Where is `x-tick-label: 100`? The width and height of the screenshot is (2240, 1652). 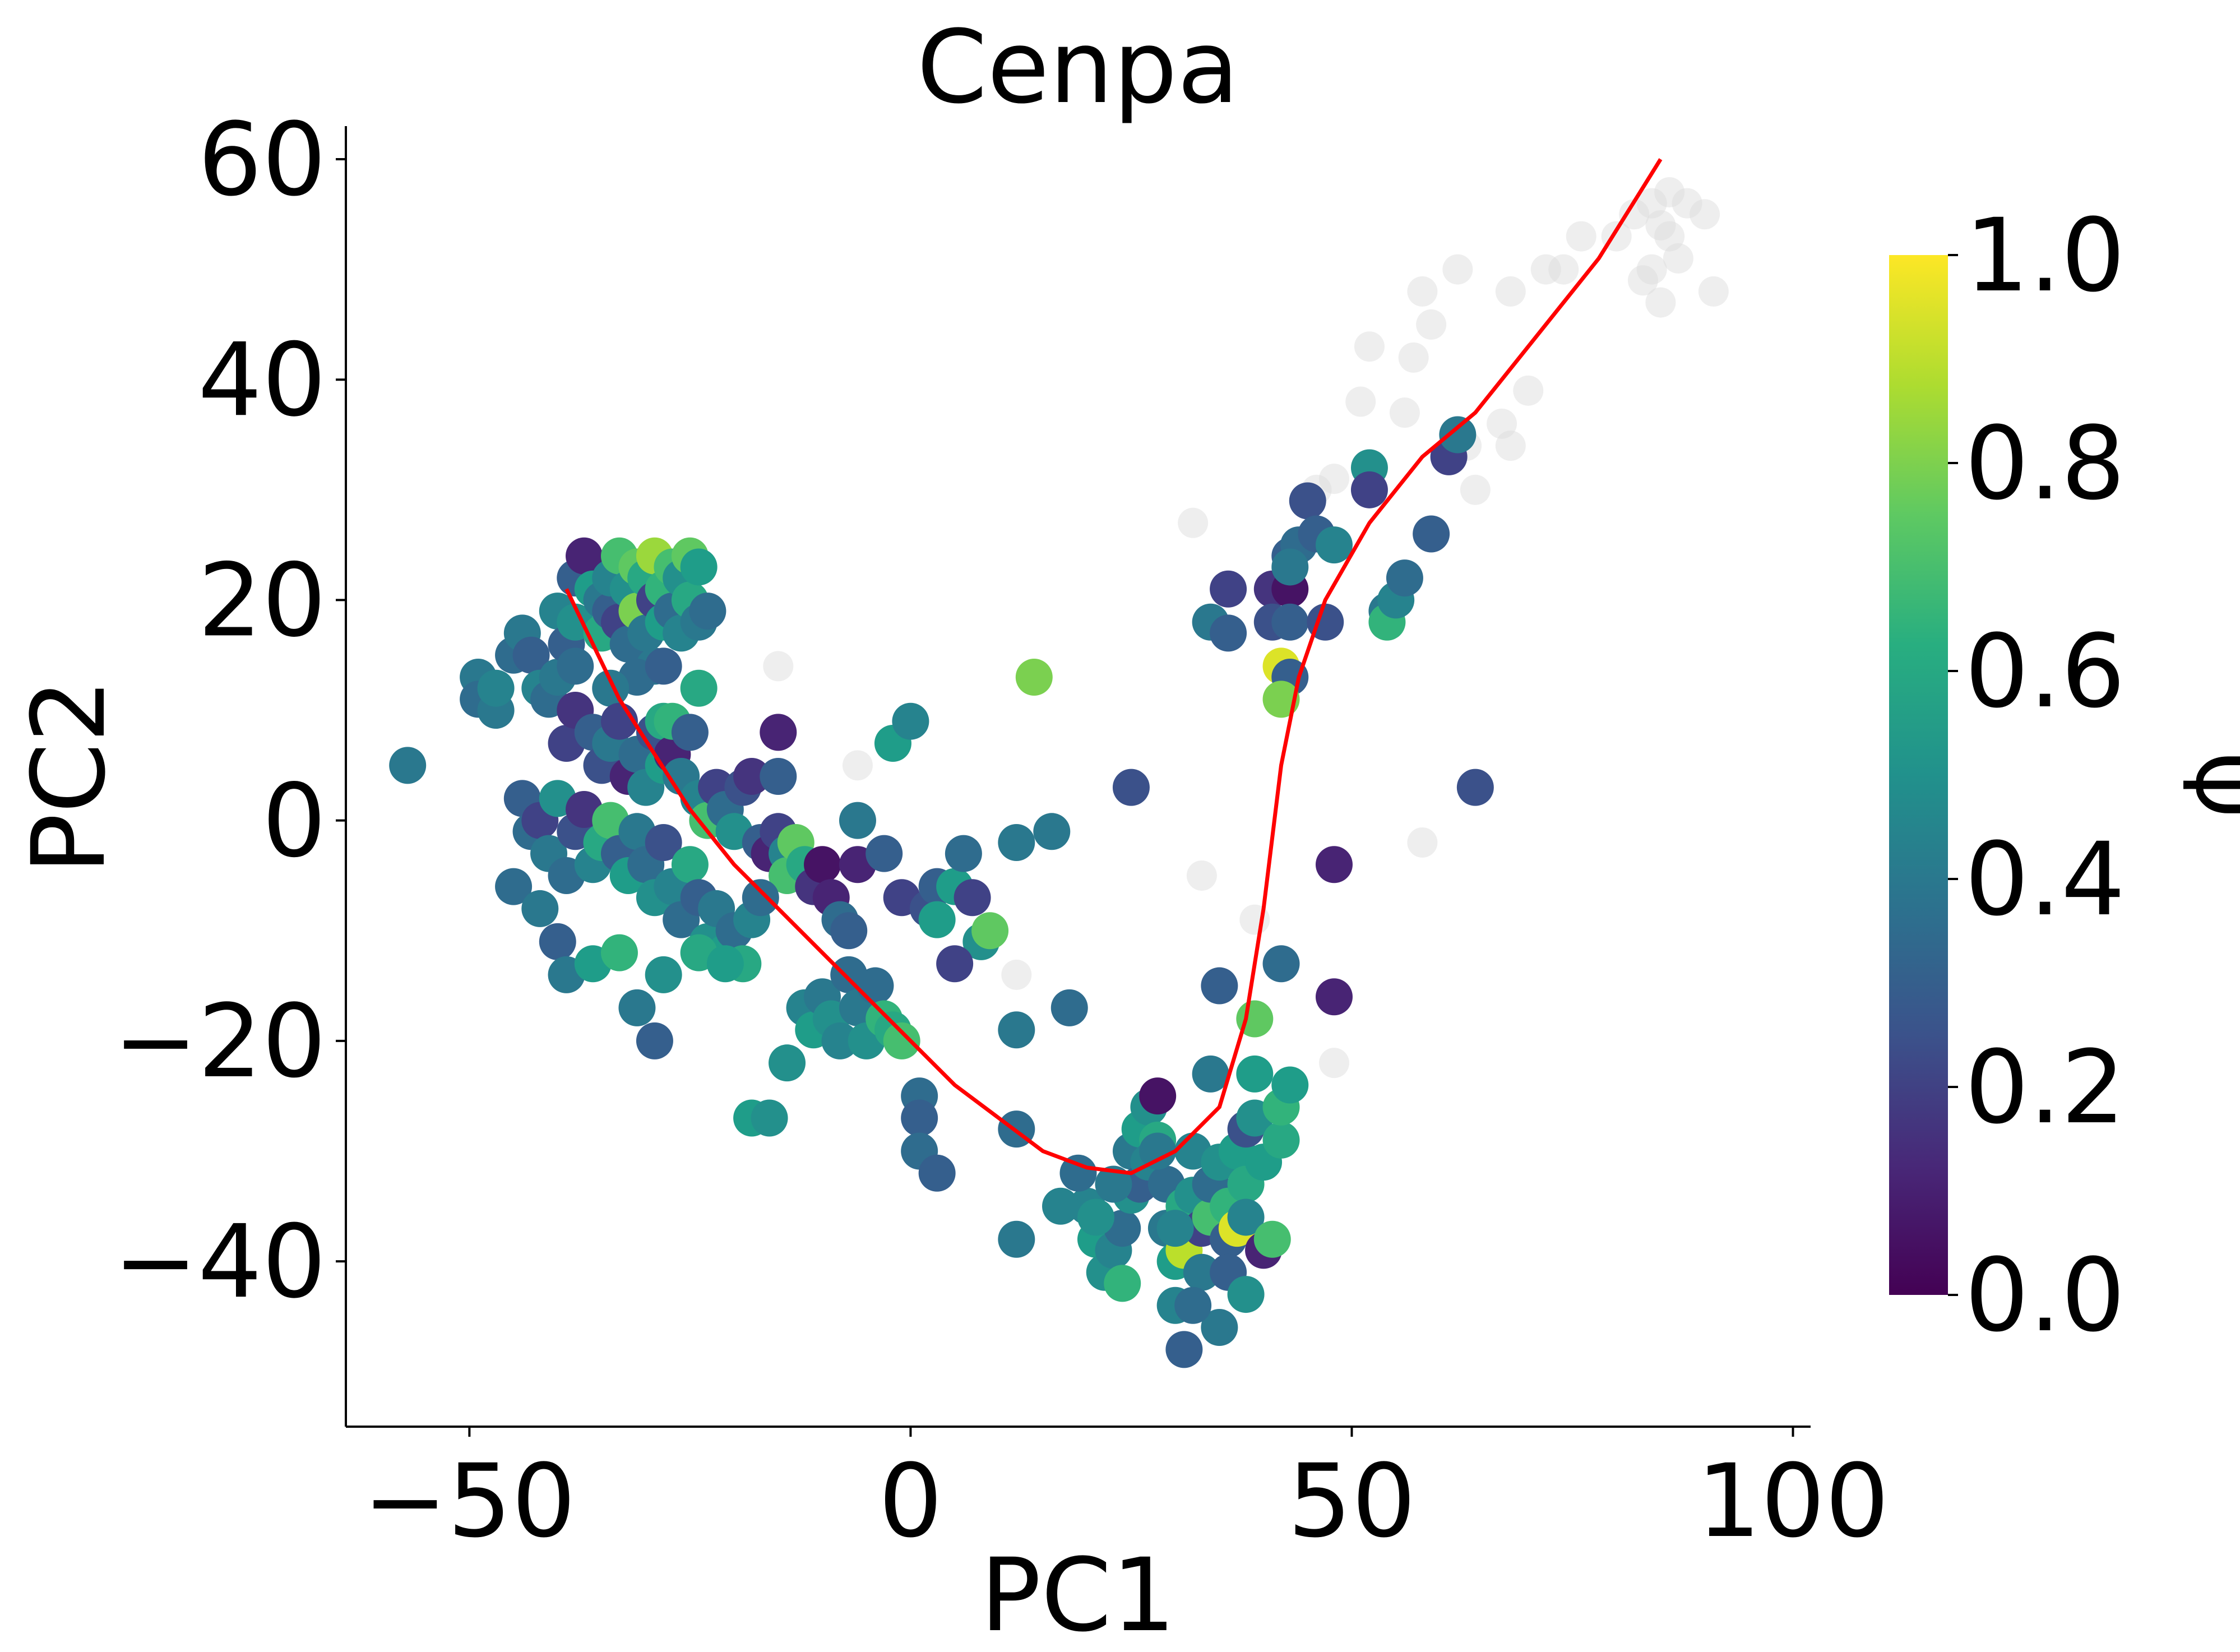 x-tick-label: 100 is located at coordinates (1794, 1501).